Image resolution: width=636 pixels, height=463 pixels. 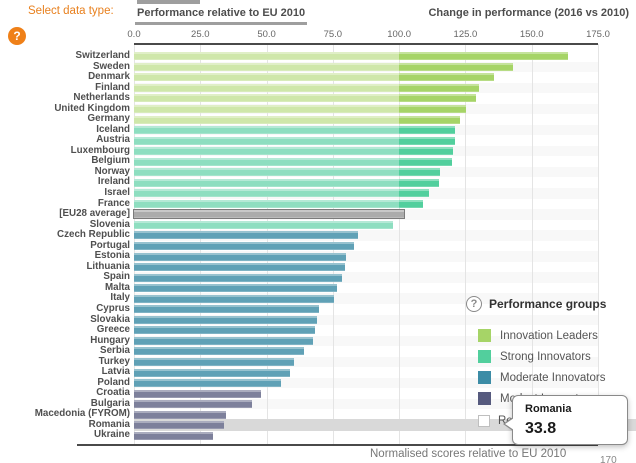 What do you see at coordinates (113, 140) in the screenshot?
I see `country-label: Austria` at bounding box center [113, 140].